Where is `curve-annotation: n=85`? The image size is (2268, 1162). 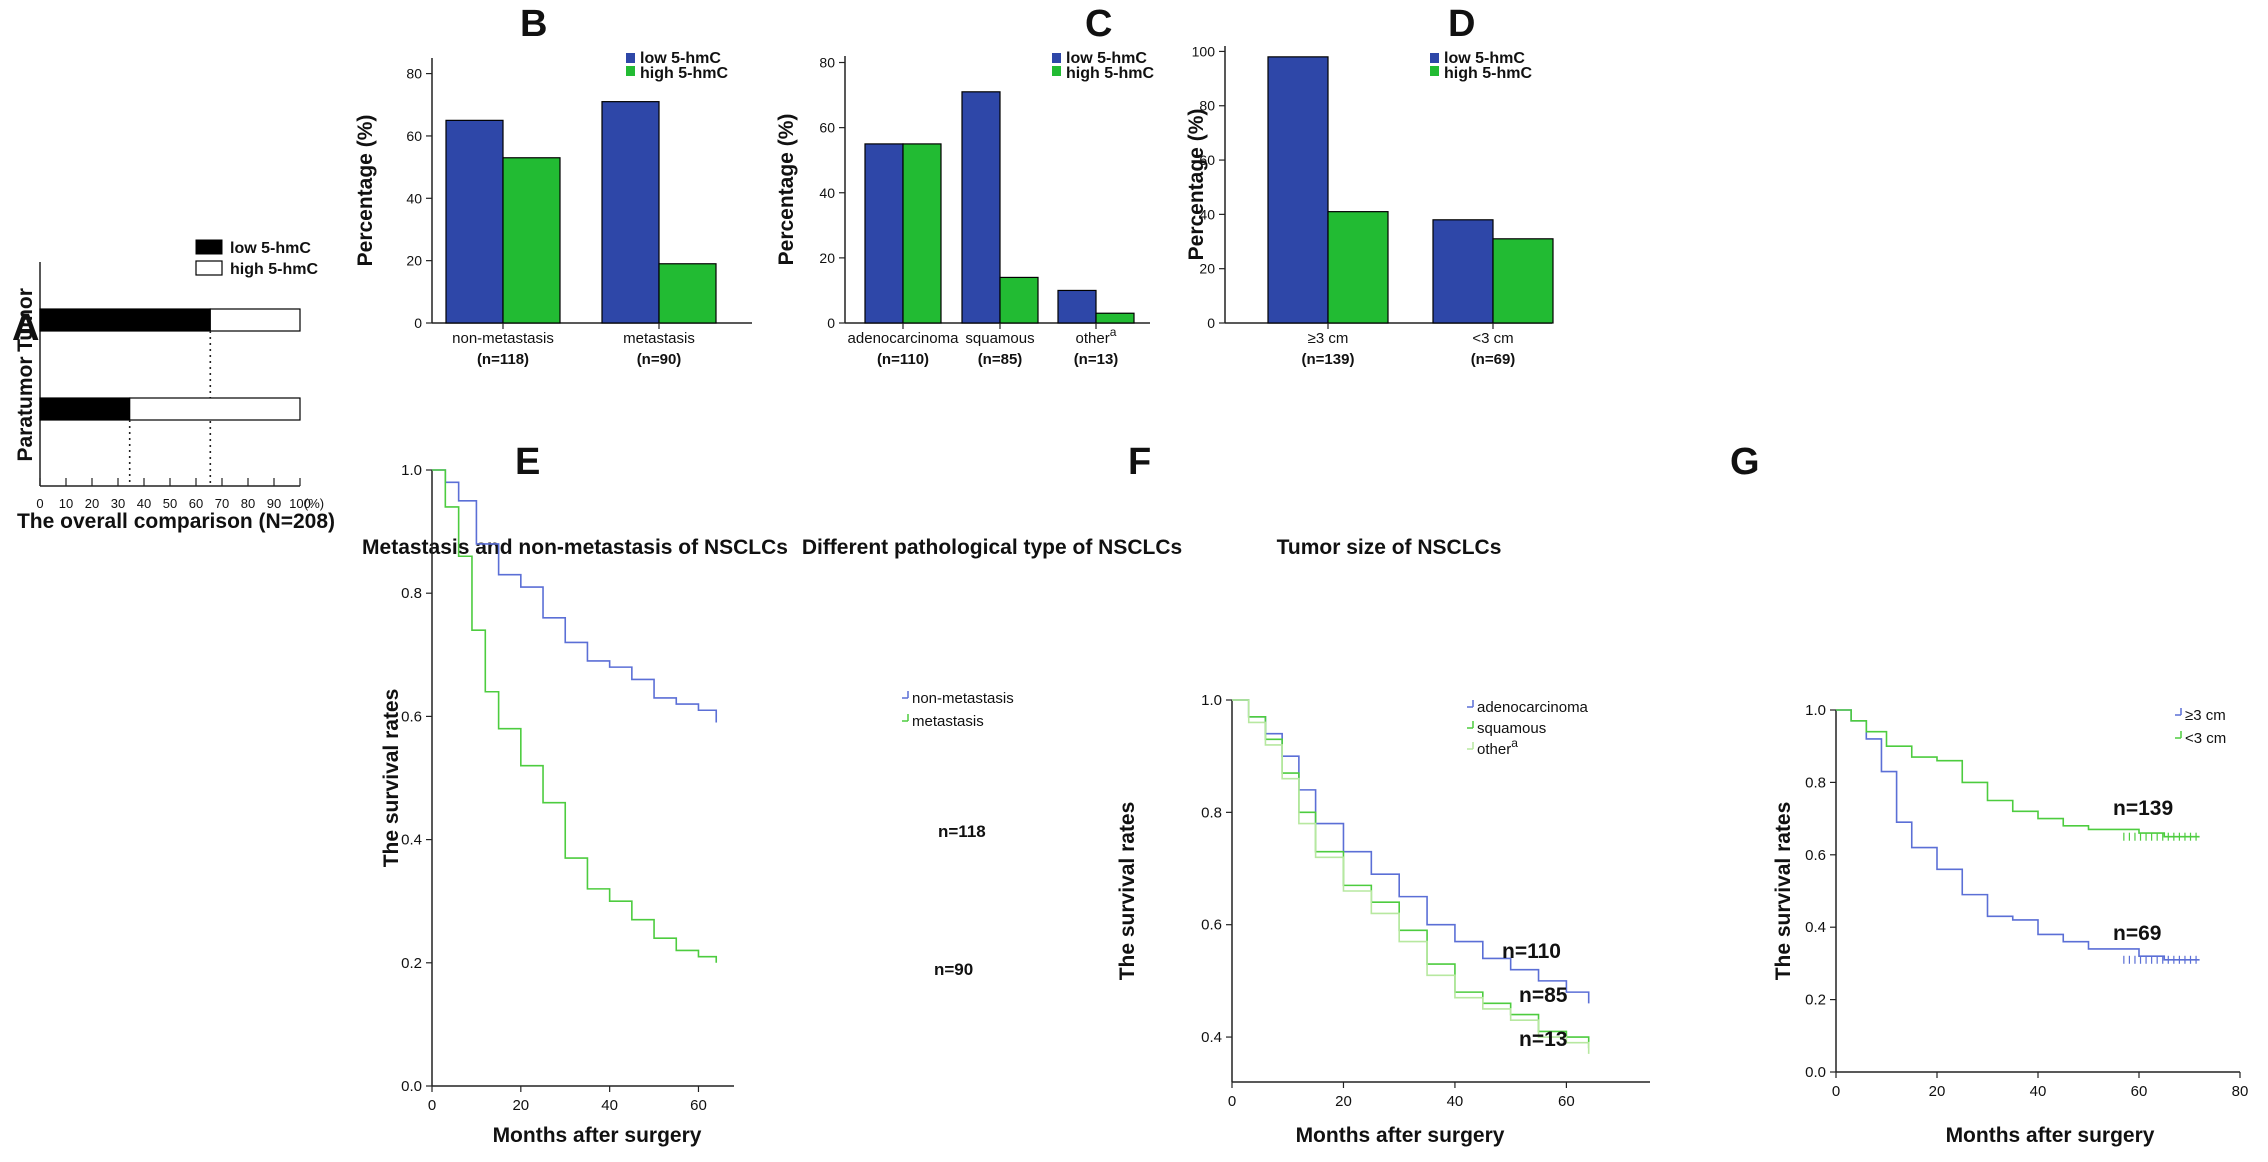
curve-annotation: n=85 is located at coordinates (1543, 995).